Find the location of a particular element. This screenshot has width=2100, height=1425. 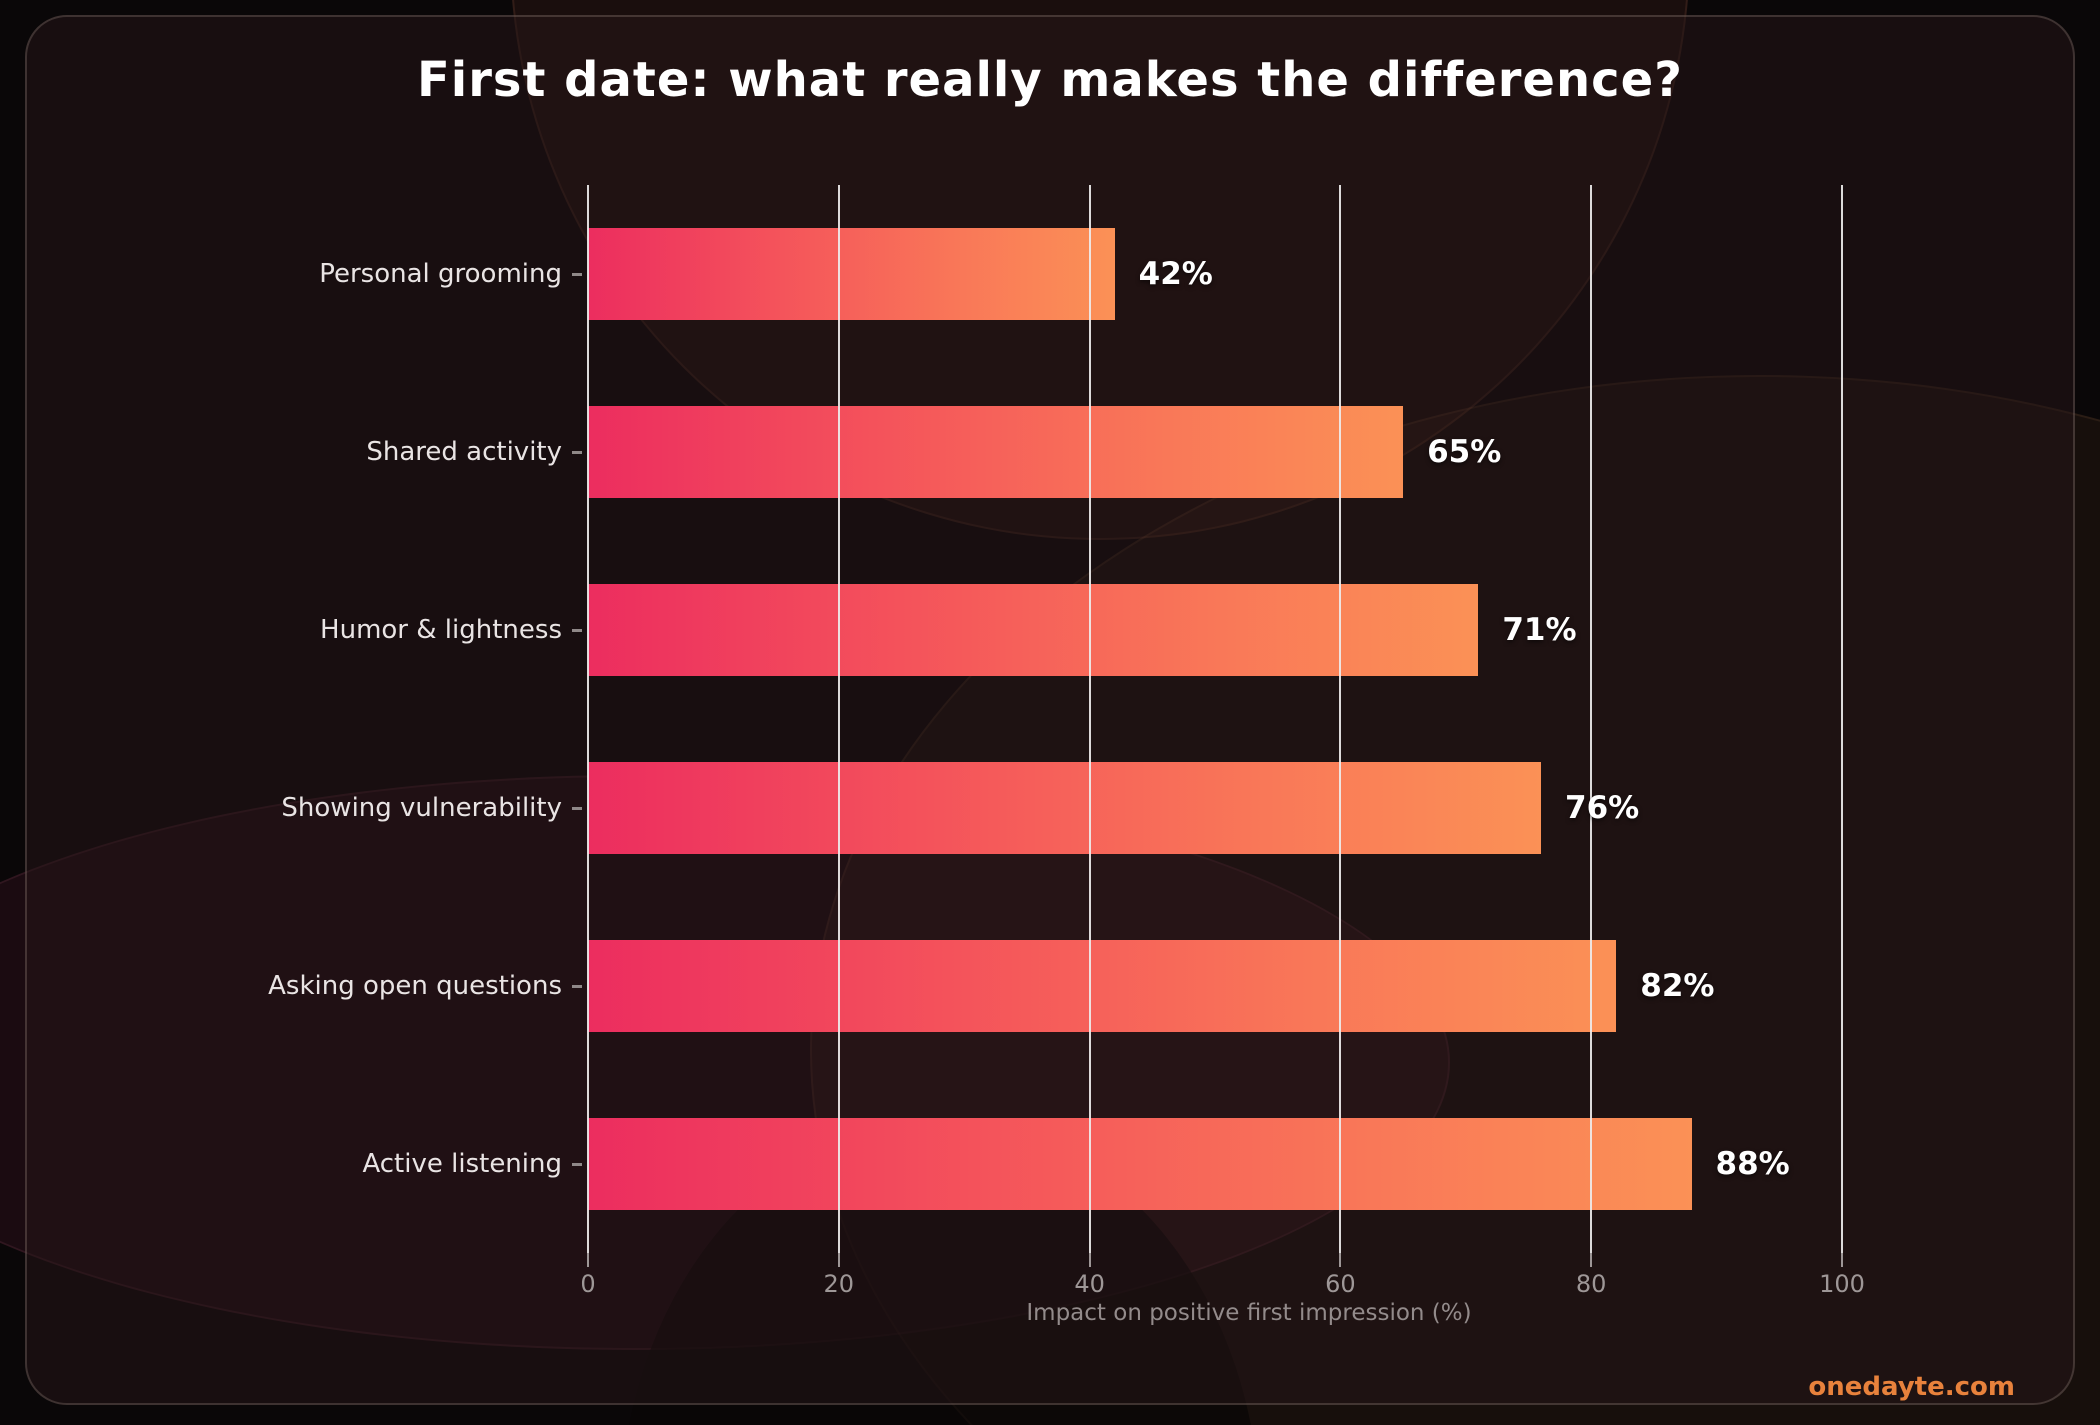

value-label: 71% is located at coordinates (1539, 630).